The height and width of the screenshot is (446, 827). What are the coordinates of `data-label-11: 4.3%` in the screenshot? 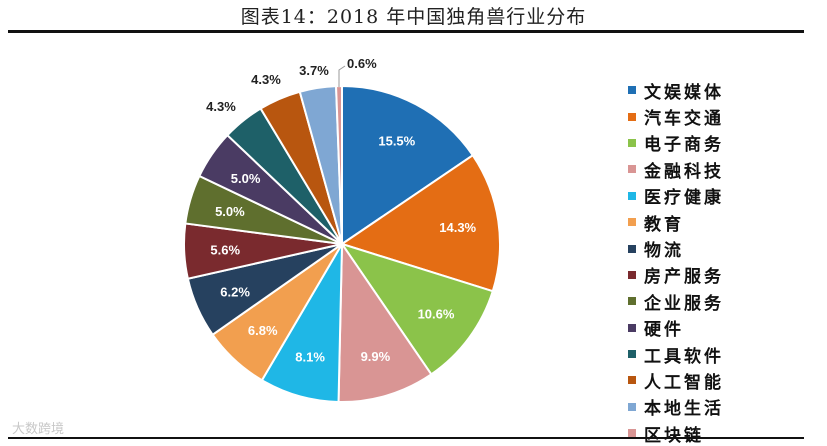 It's located at (221, 106).